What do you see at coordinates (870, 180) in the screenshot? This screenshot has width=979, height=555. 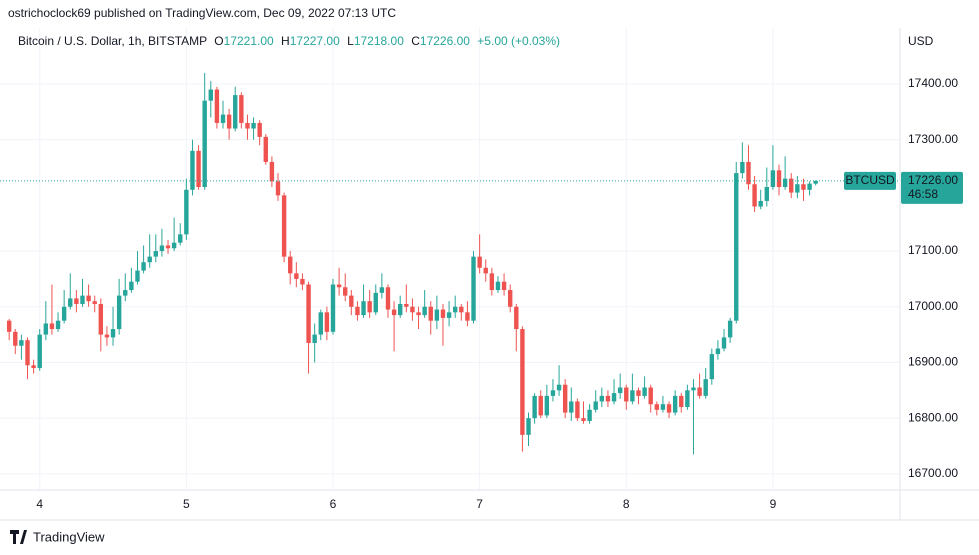 I see `ticker-label: BTCUSD` at bounding box center [870, 180].